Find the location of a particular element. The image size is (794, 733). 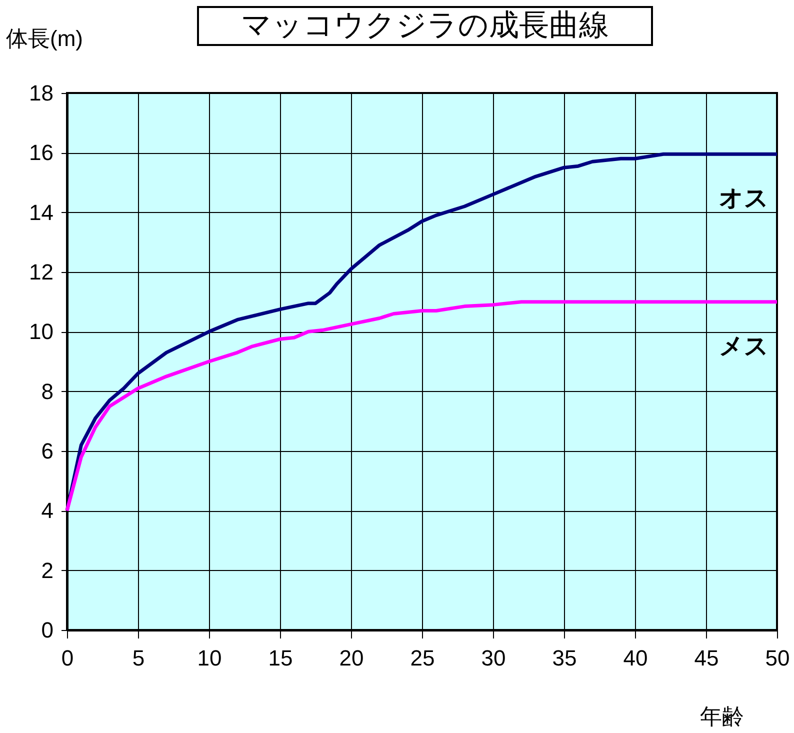

x-tick-label: 5 is located at coordinates (138, 658).